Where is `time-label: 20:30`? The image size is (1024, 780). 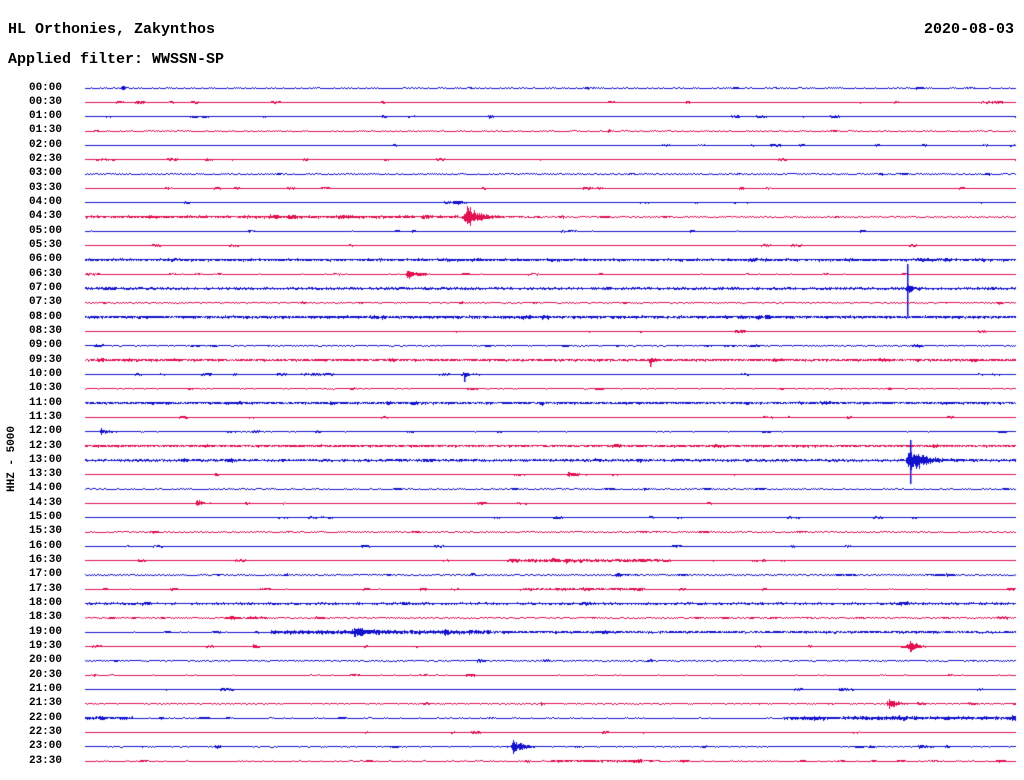
time-label: 20:30 is located at coordinates (45, 674).